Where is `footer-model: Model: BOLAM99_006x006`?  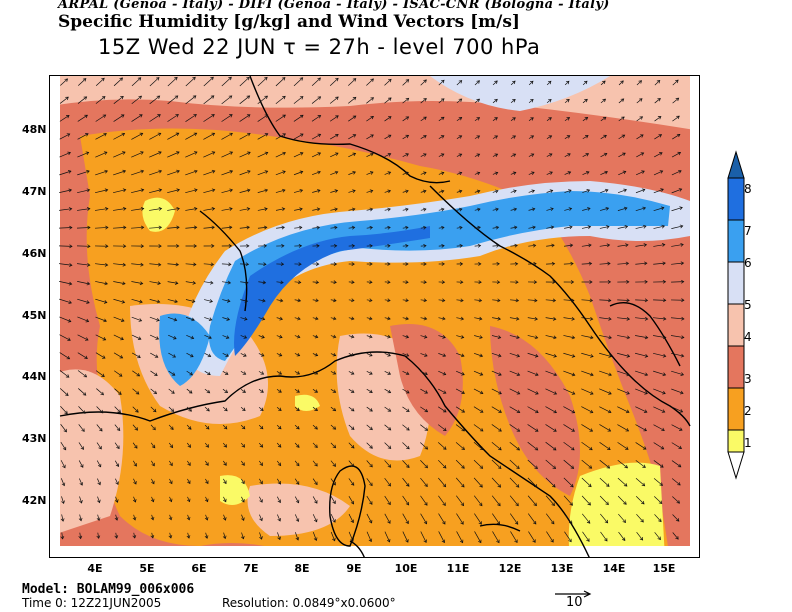 footer-model: Model: BOLAM99_006x006 is located at coordinates (108, 589).